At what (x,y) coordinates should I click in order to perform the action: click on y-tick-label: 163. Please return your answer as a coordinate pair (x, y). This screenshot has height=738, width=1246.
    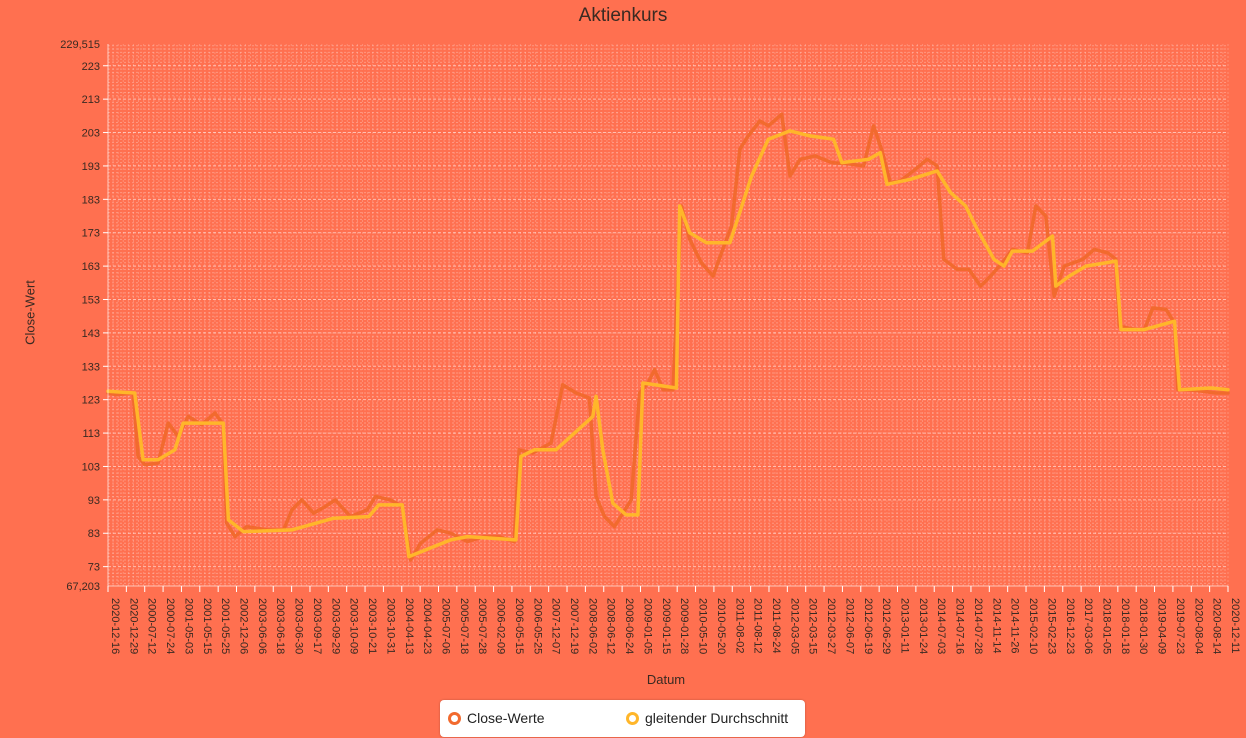
    Looking at the image, I should click on (91, 267).